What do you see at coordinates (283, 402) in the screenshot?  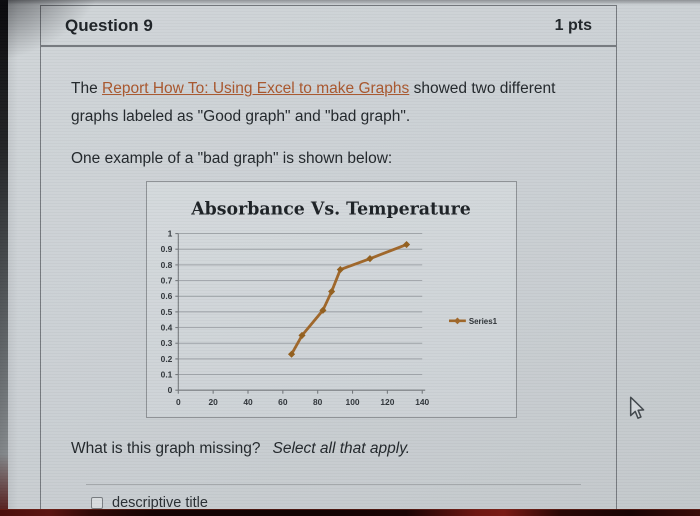 I see `svg-text: 60` at bounding box center [283, 402].